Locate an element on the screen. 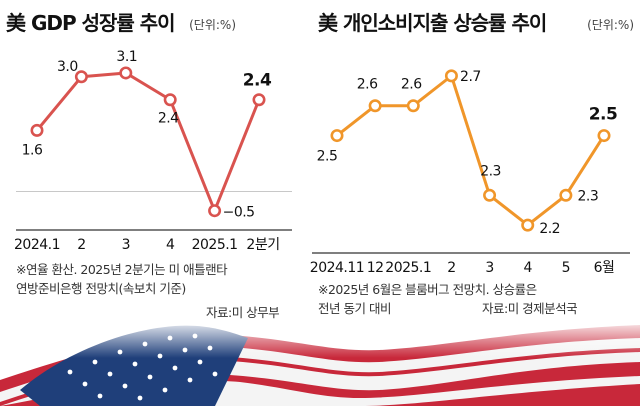 The width and height of the screenshot is (640, 406). right-value-label: 2.2 is located at coordinates (549, 229).